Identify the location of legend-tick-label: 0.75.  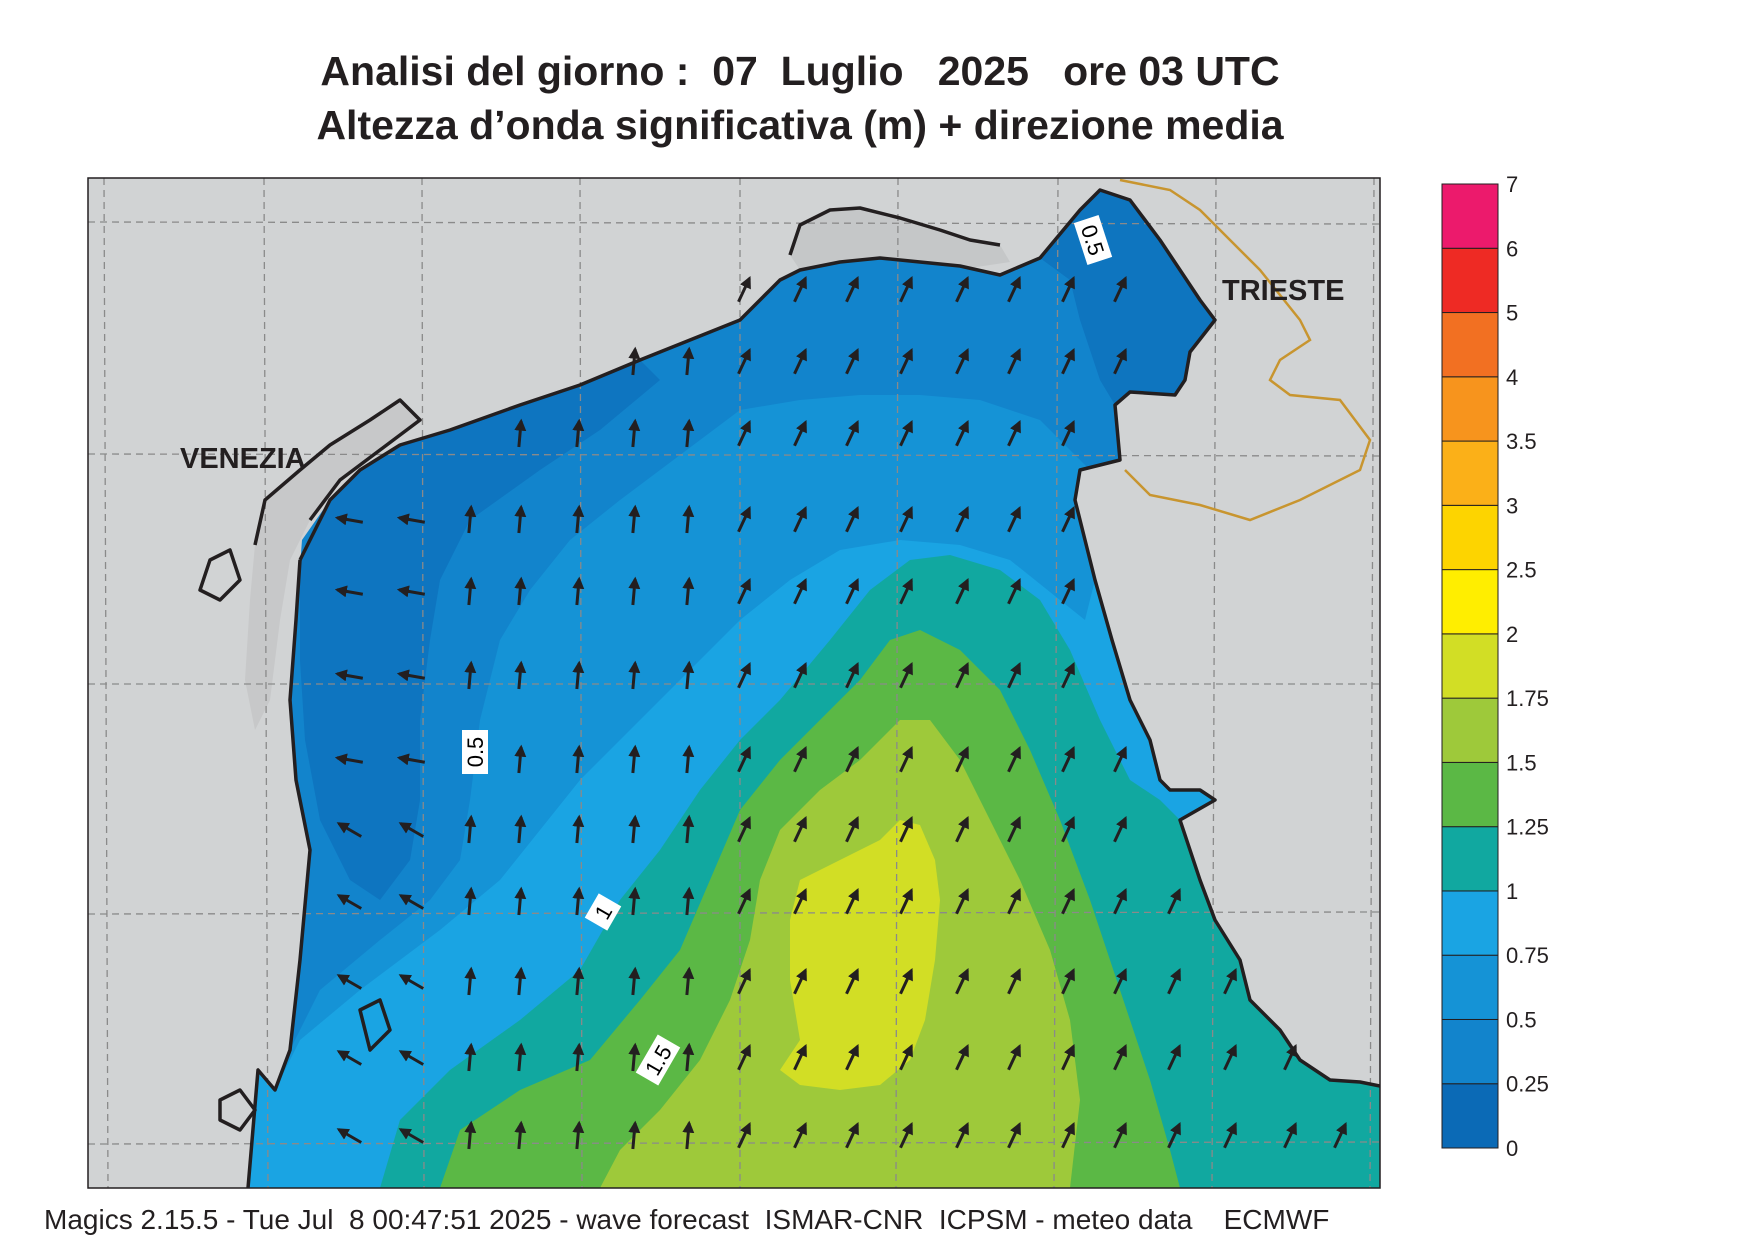
(1527, 955).